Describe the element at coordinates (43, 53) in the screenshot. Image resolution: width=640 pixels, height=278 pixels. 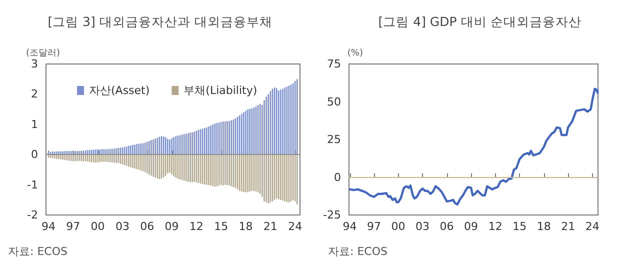
I see `y-axis-title: (조달러)` at that location.